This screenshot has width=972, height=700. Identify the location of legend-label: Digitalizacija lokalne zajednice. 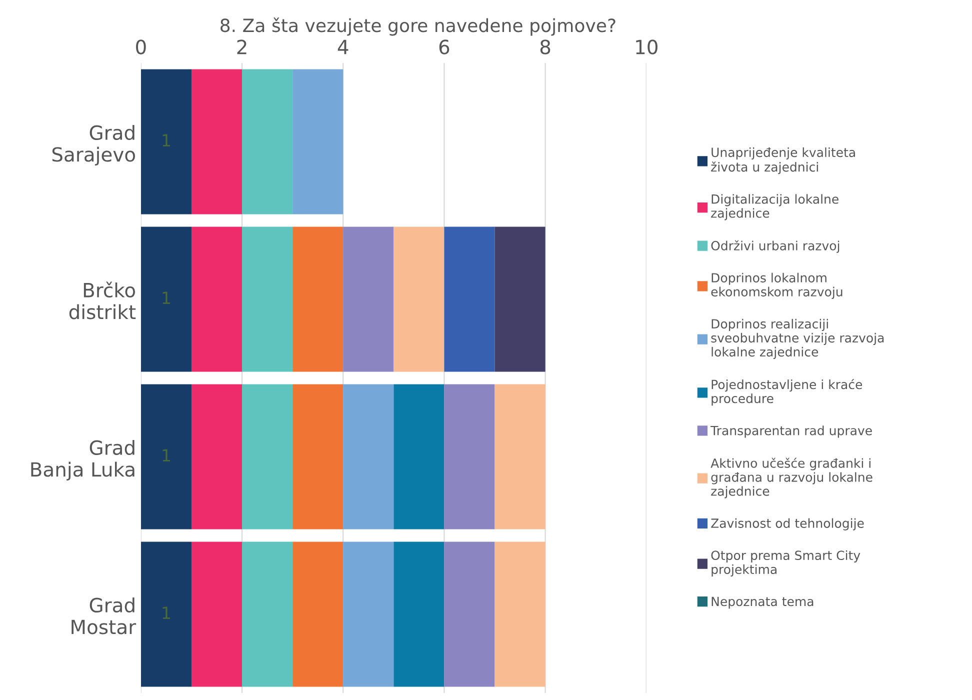
(774, 207).